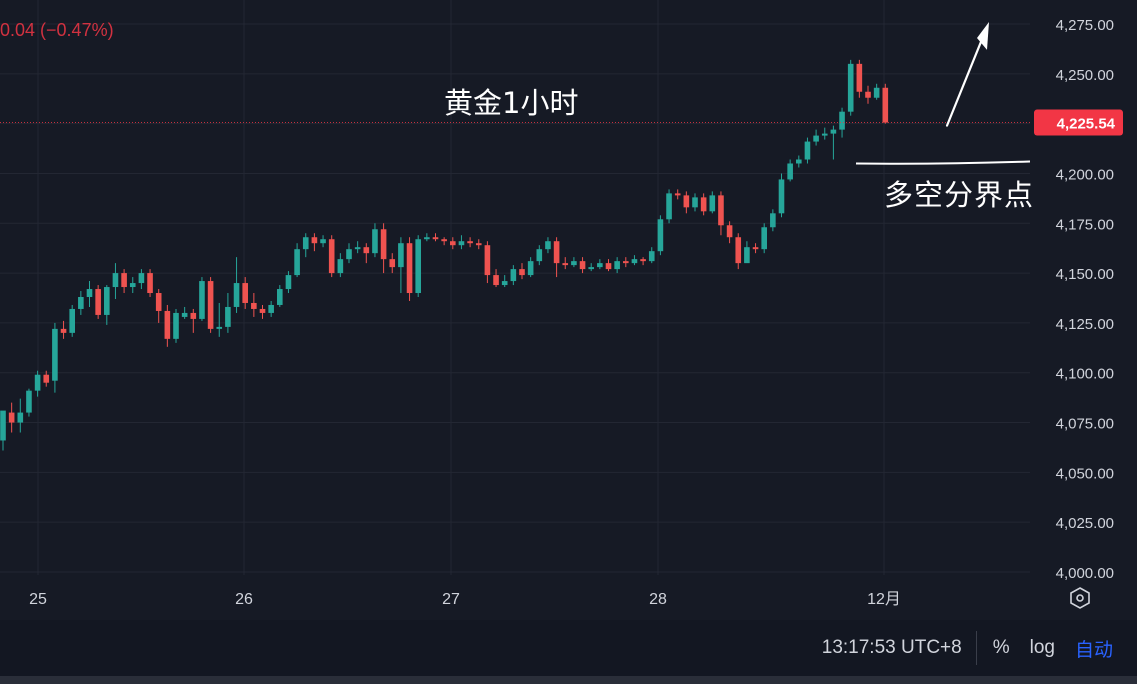 Image resolution: width=1137 pixels, height=684 pixels. Describe the element at coordinates (1085, 324) in the screenshot. I see `y-axis-tick-label: 4,125.00` at that location.